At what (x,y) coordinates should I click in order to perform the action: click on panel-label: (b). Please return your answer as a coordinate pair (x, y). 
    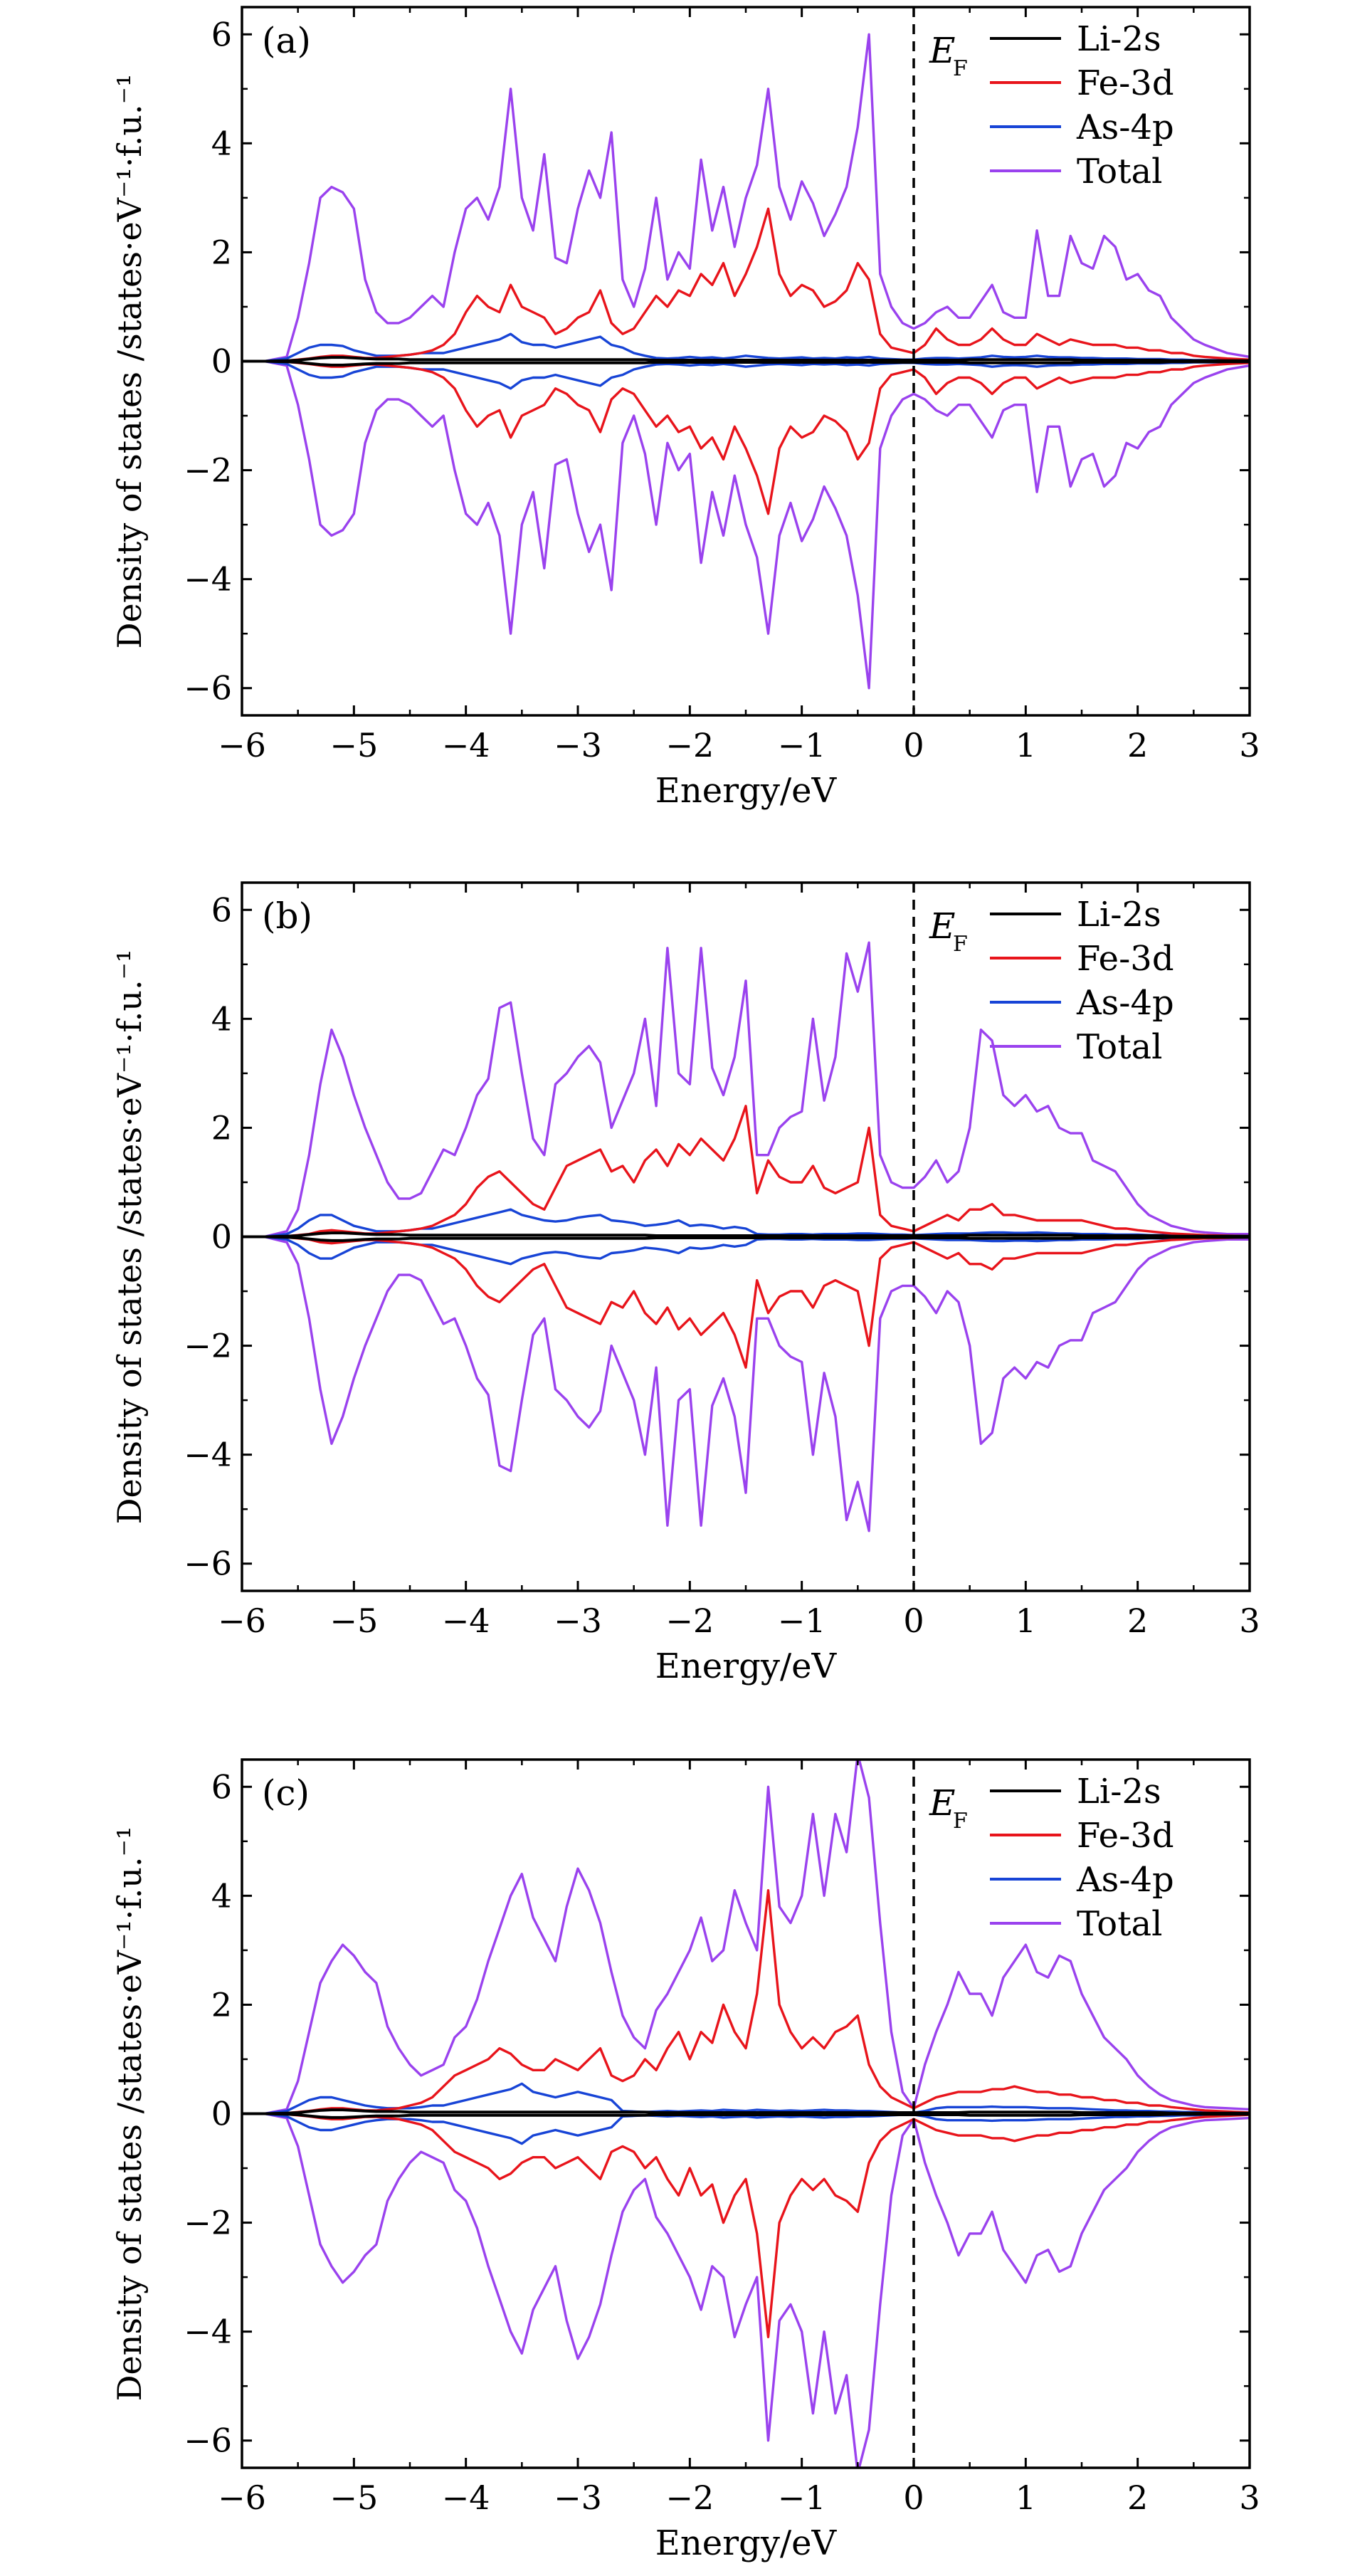
    Looking at the image, I should click on (287, 916).